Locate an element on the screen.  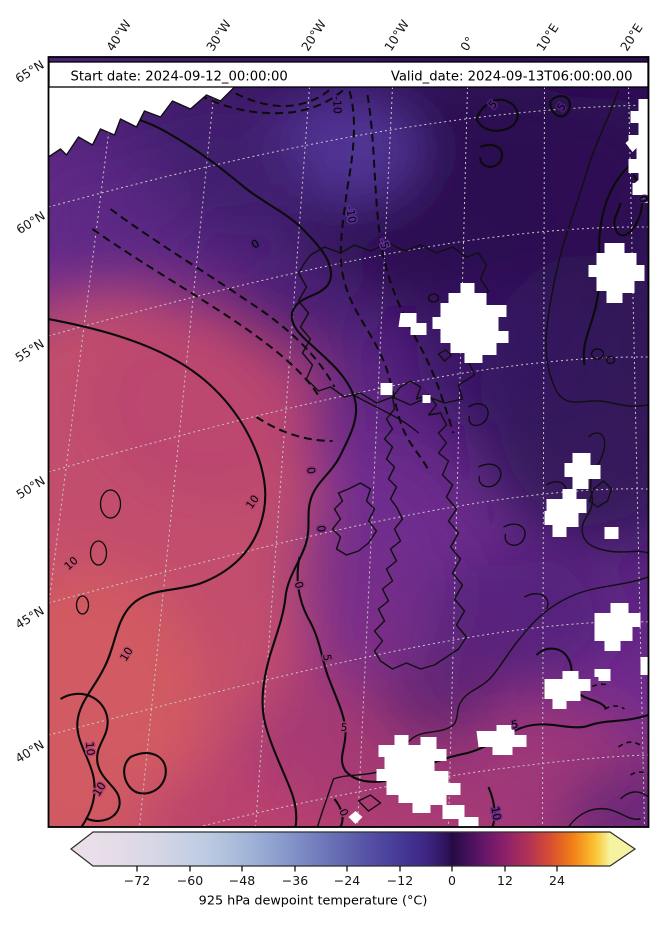
denmark-coast is located at coordinates (600, 494).